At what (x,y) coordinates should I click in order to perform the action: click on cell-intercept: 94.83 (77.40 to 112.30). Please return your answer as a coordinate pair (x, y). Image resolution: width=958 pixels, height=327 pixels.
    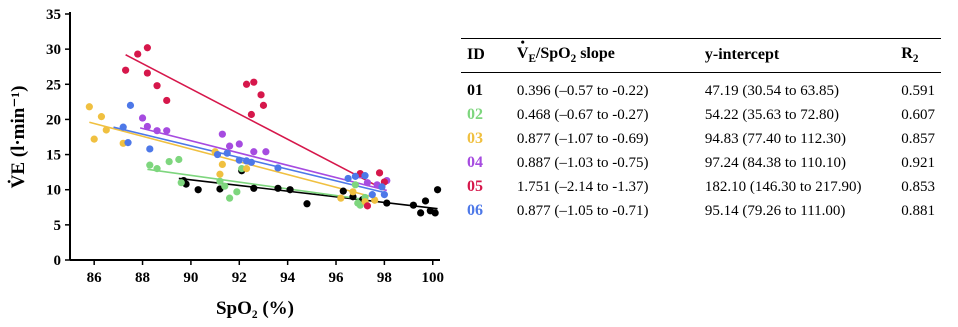
    Looking at the image, I should click on (775, 138).